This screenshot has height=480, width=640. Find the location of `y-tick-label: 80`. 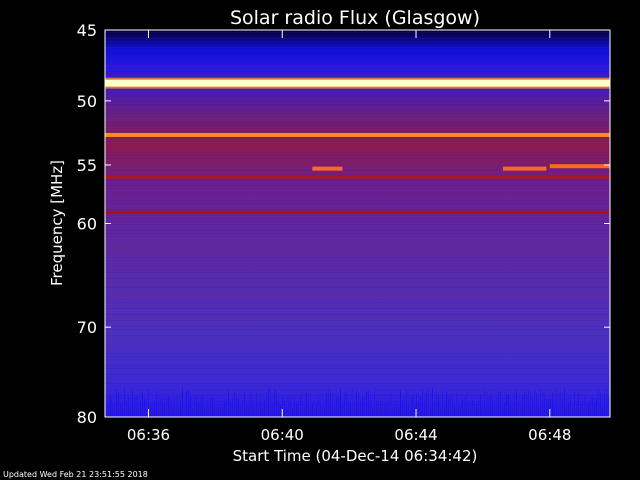

y-tick-label: 80 is located at coordinates (87, 417).